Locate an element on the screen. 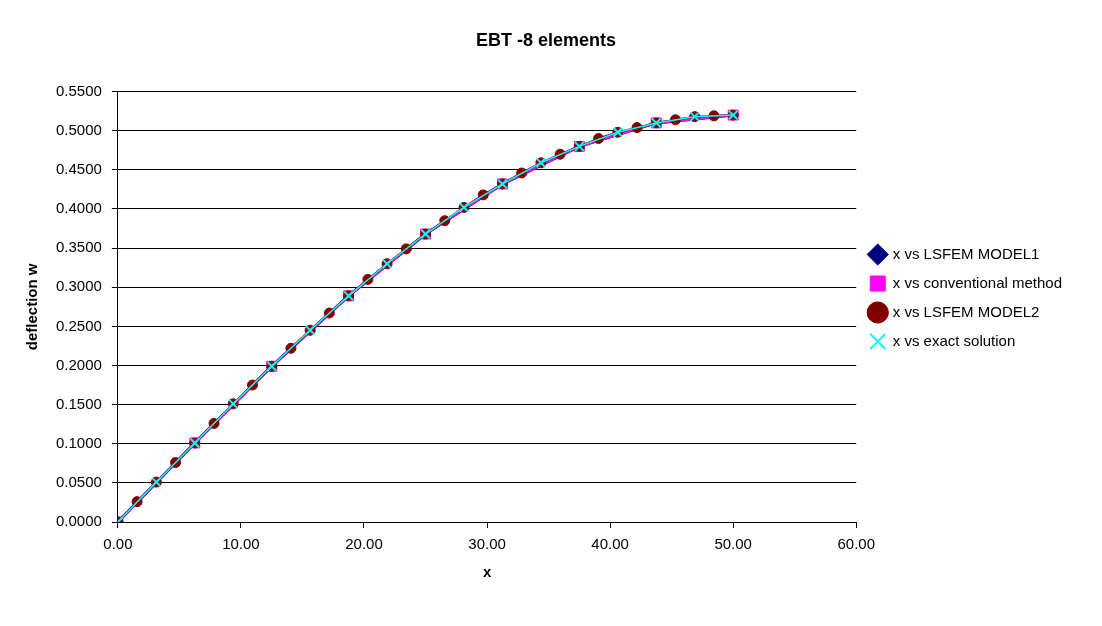  y-tick-label: 0.3000 is located at coordinates (78, 286).